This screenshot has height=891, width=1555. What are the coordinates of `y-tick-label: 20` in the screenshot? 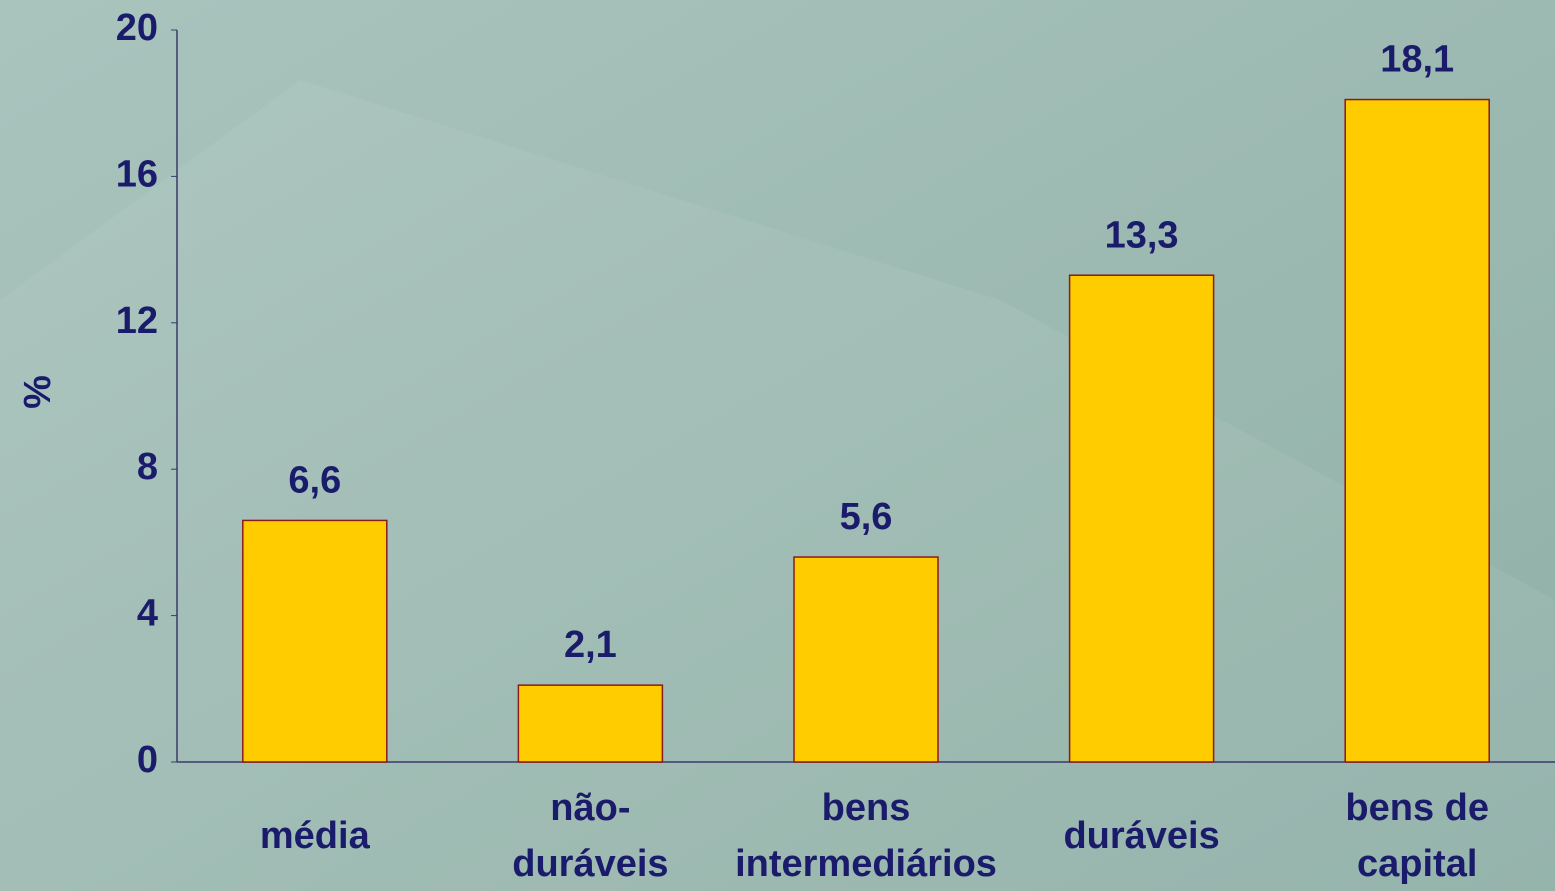 It's located at (137, 28).